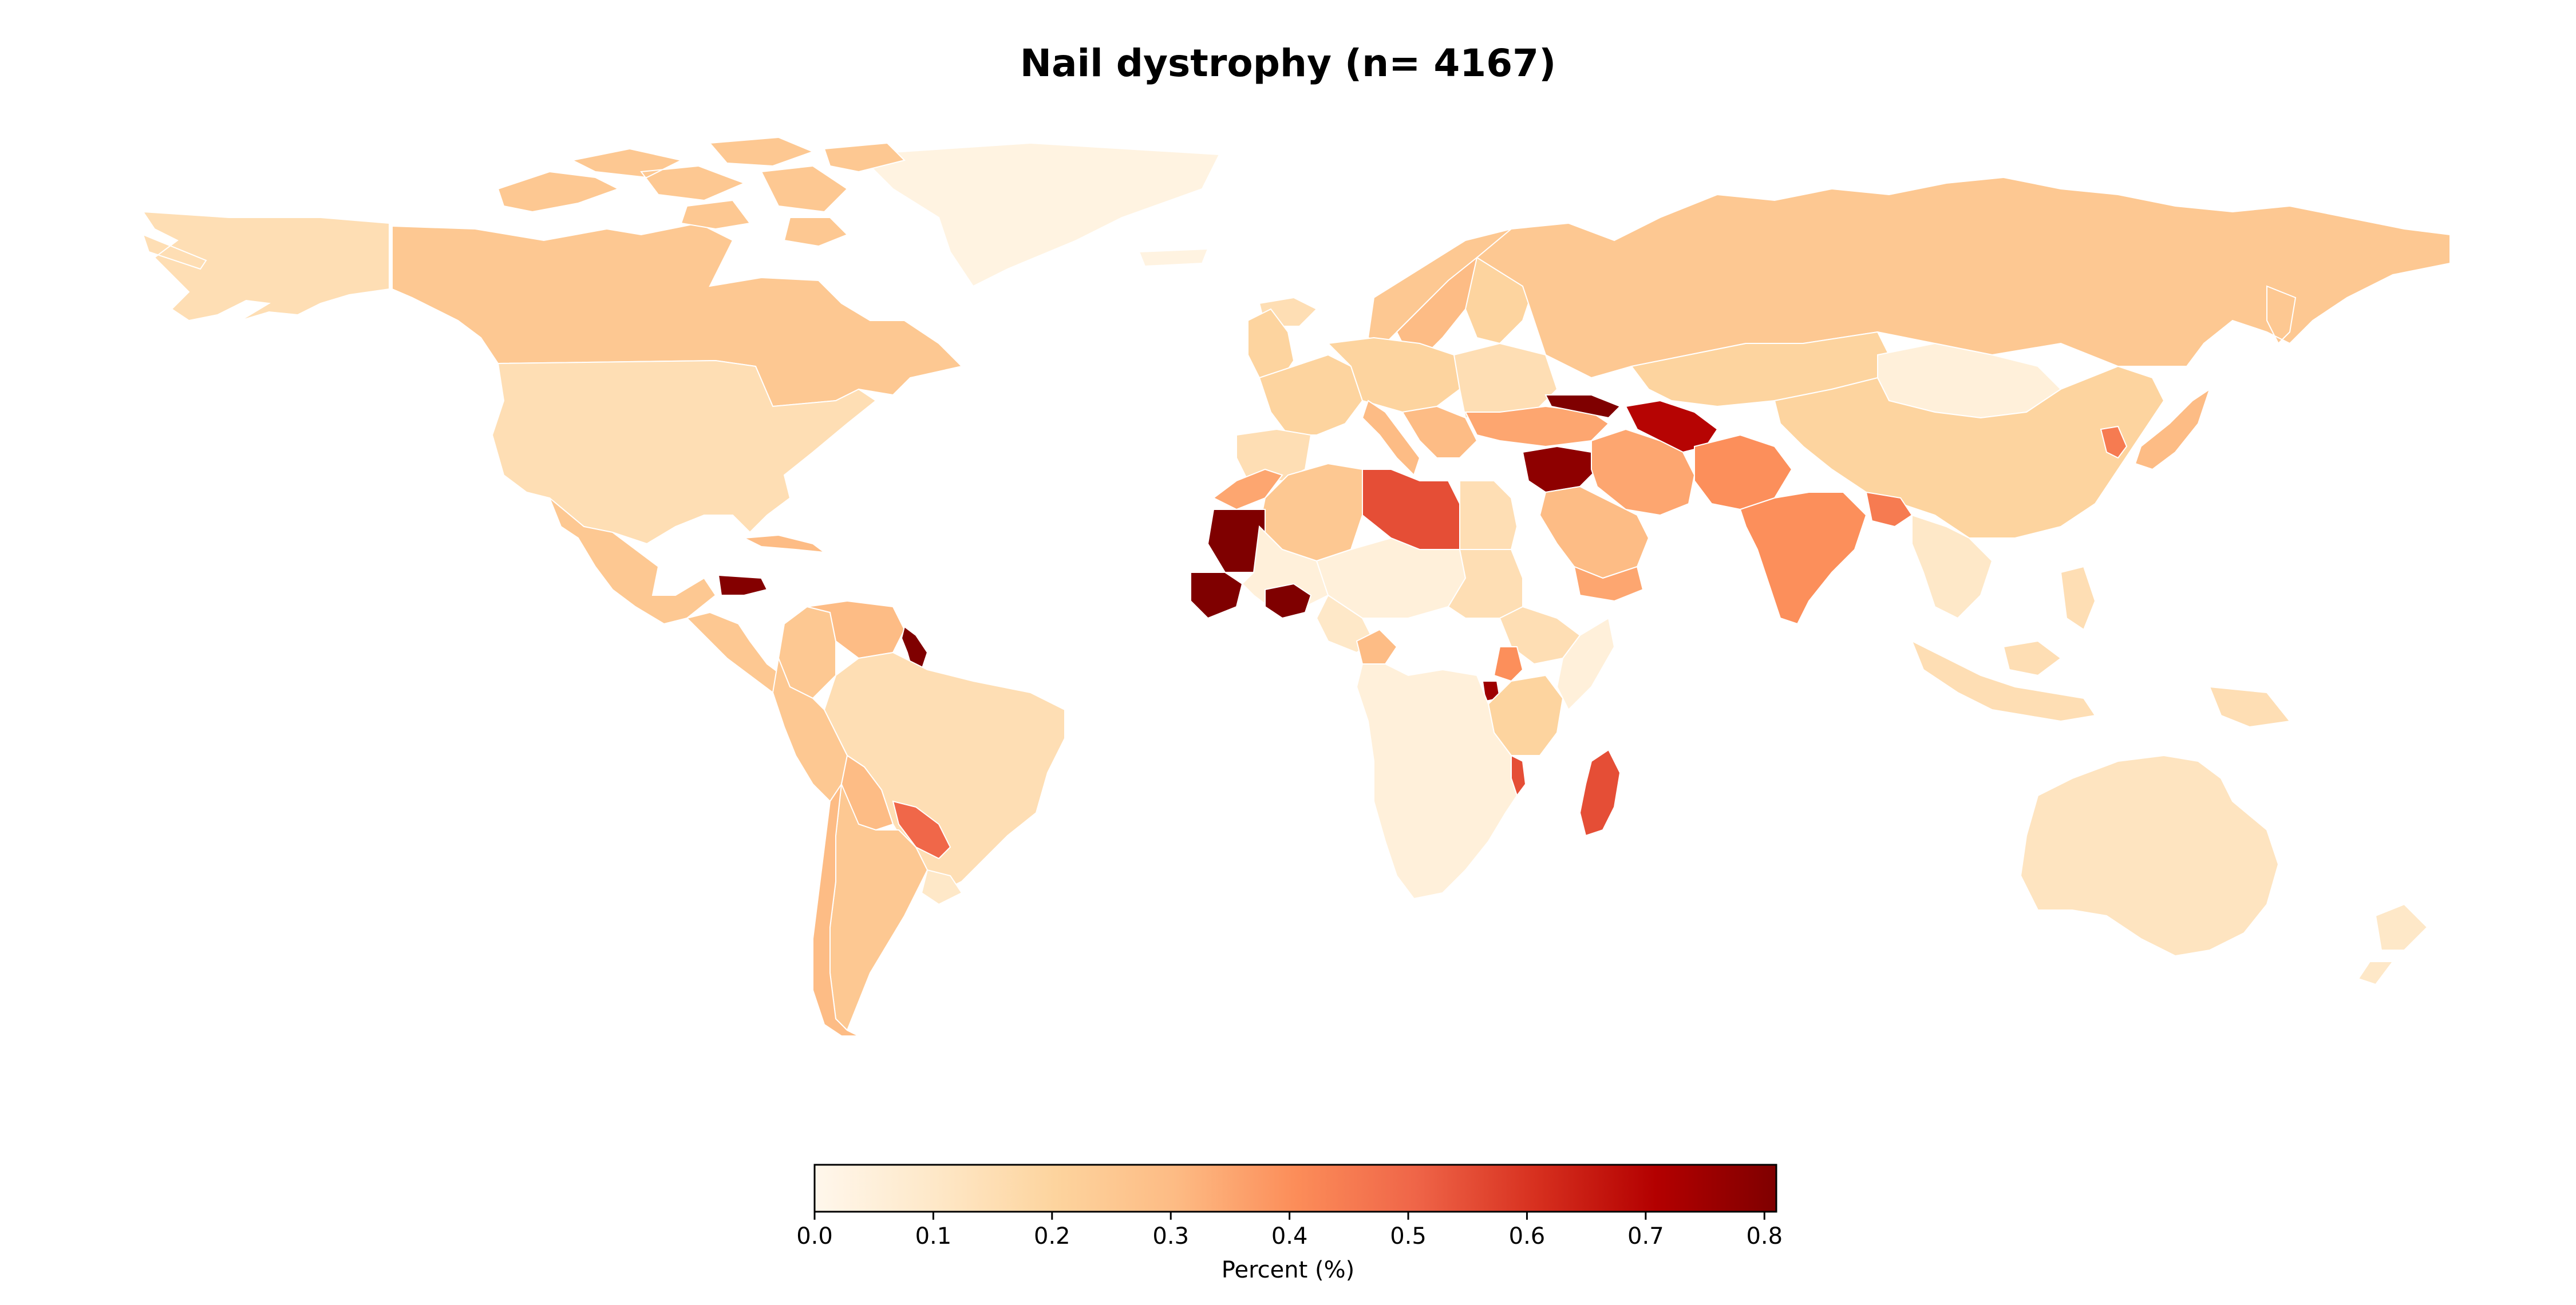 Image resolution: width=2576 pixels, height=1305 pixels. Describe the element at coordinates (1527, 1236) in the screenshot. I see `colorbar-tick-label: 0.6` at that location.